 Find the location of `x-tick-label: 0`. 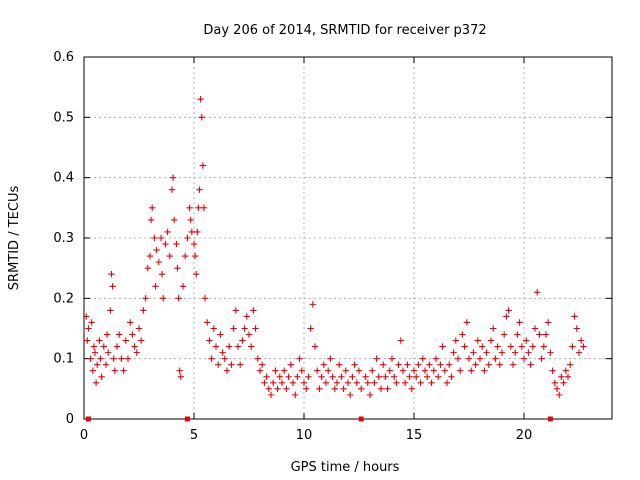

x-tick-label: 0 is located at coordinates (84, 435).